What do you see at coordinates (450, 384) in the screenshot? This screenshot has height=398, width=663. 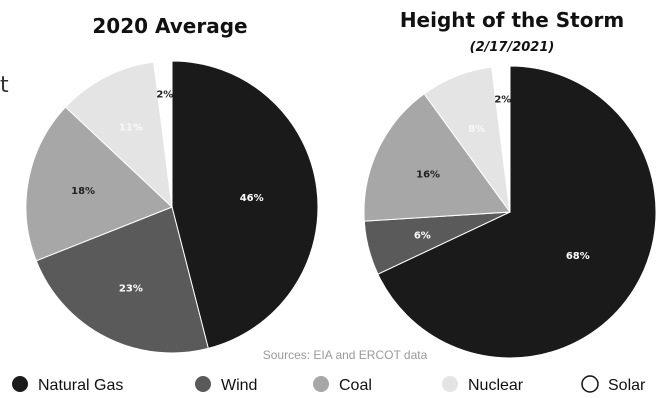 I see `legend-swatch-nuclear` at bounding box center [450, 384].